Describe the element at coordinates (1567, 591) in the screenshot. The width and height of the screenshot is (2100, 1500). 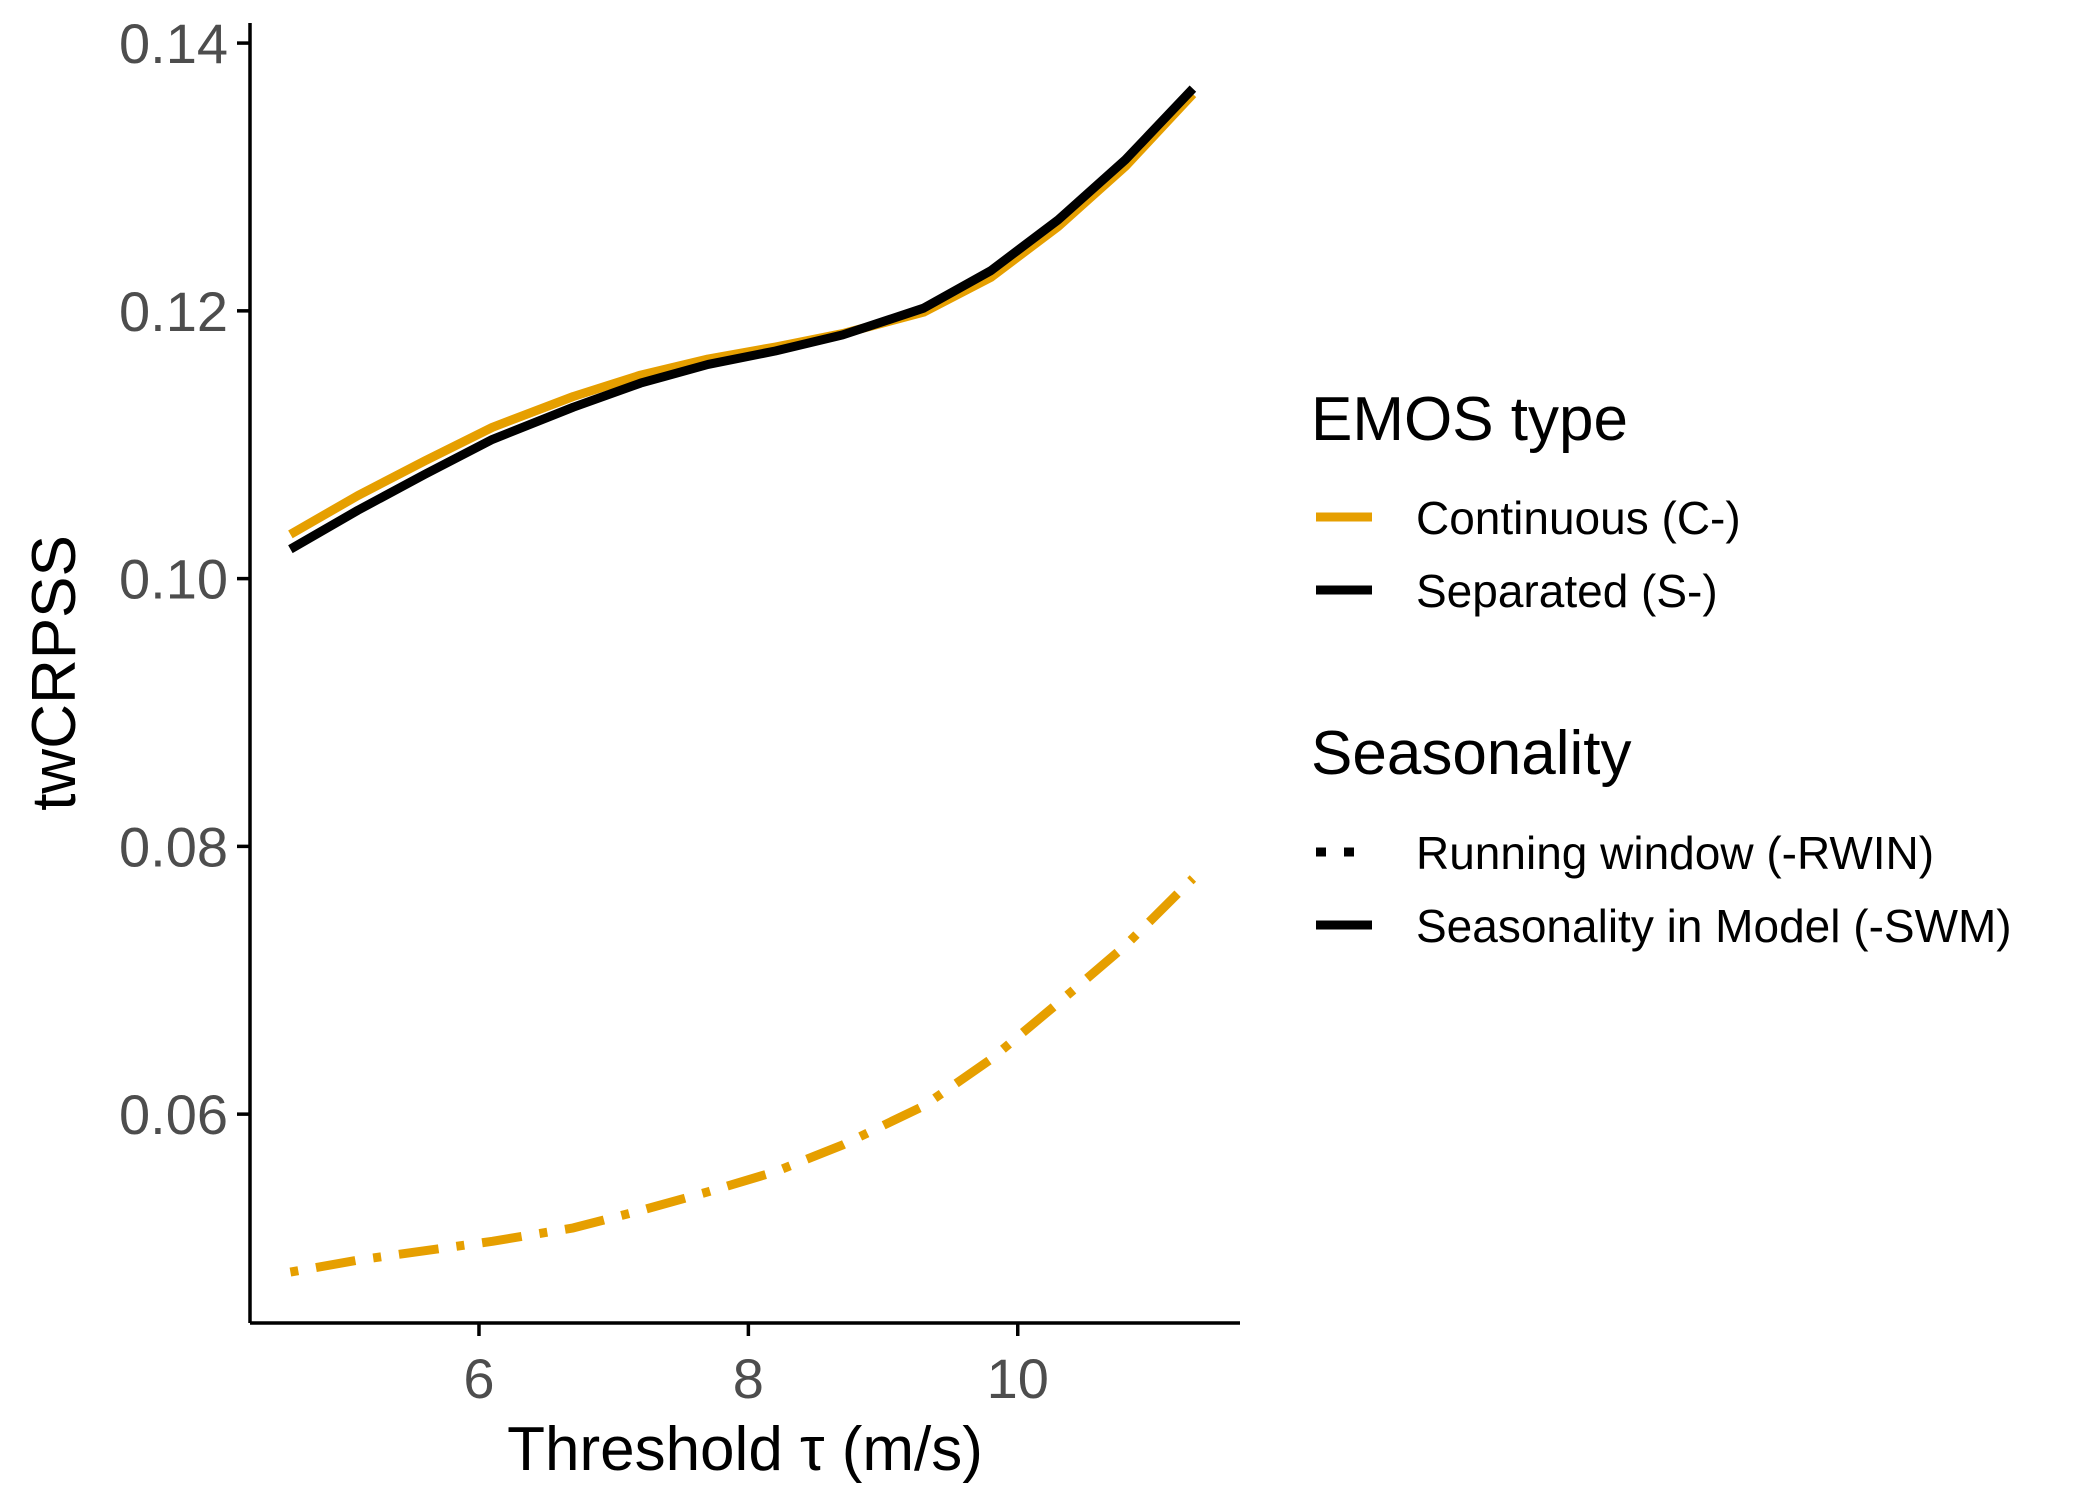
I see `legend-label-separated: Separated (S-)` at that location.